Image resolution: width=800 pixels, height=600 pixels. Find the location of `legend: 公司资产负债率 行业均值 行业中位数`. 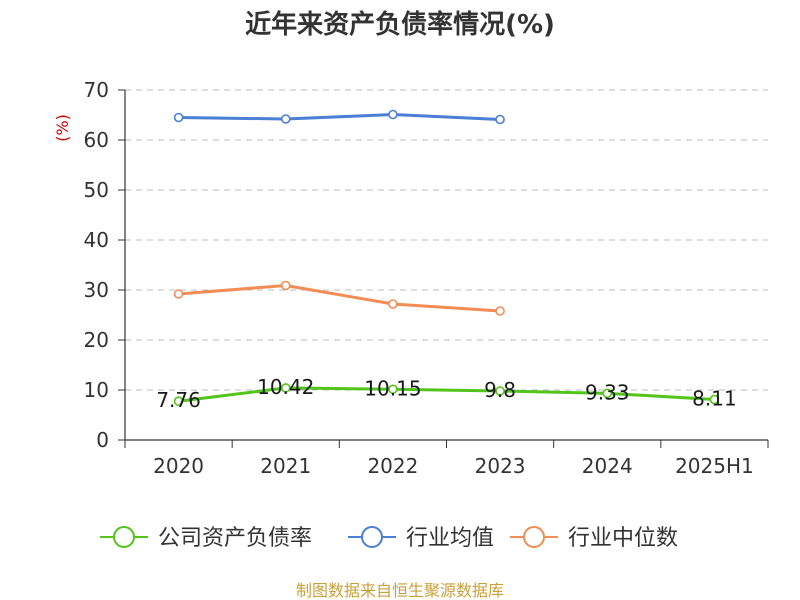

legend: 公司资产负债率 行业均值 行业中位数 is located at coordinates (389, 538).